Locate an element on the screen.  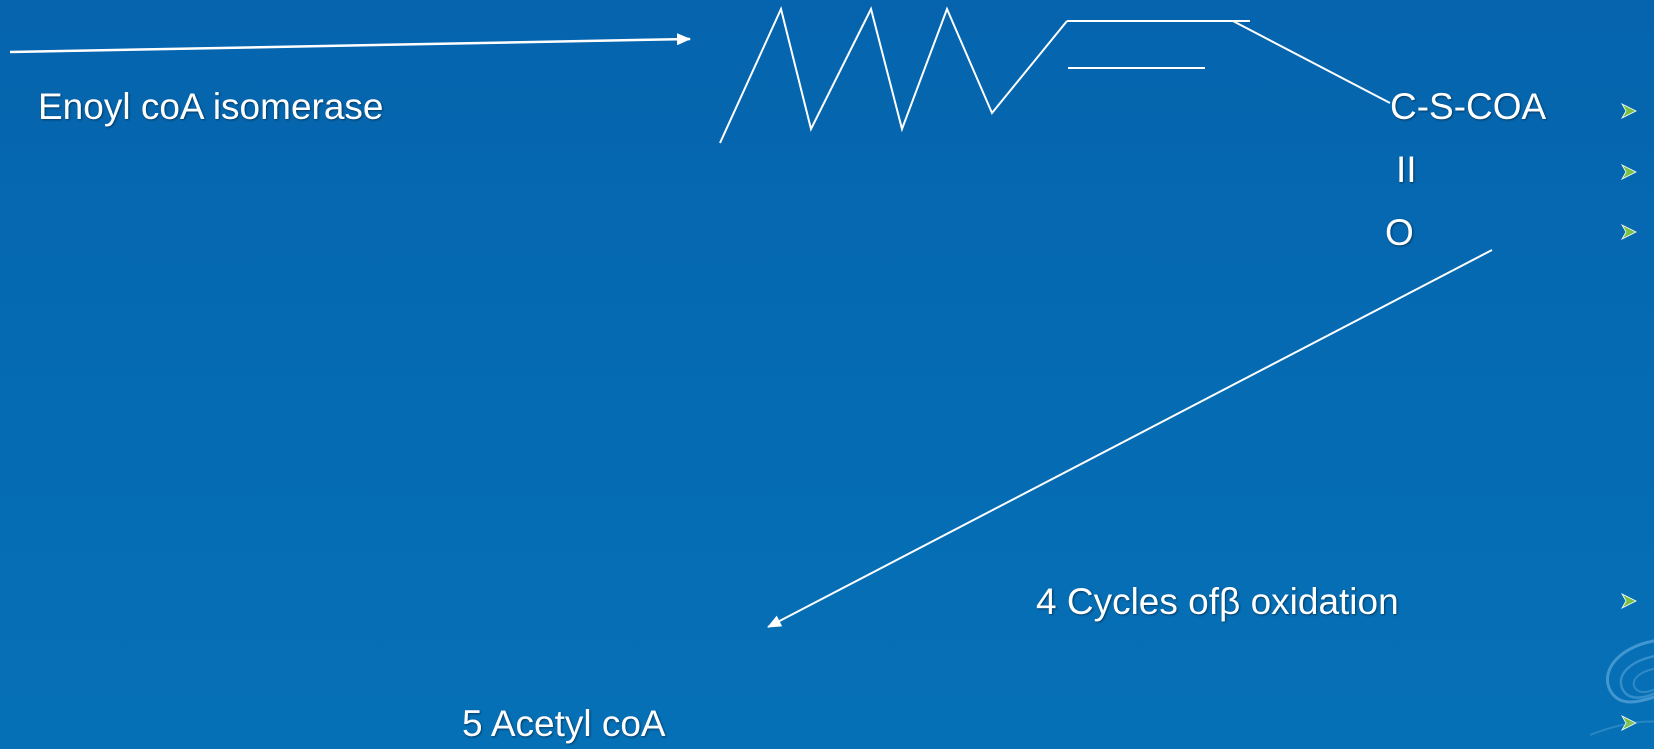
bond-to-carbonyl is located at coordinates (1311, 62).